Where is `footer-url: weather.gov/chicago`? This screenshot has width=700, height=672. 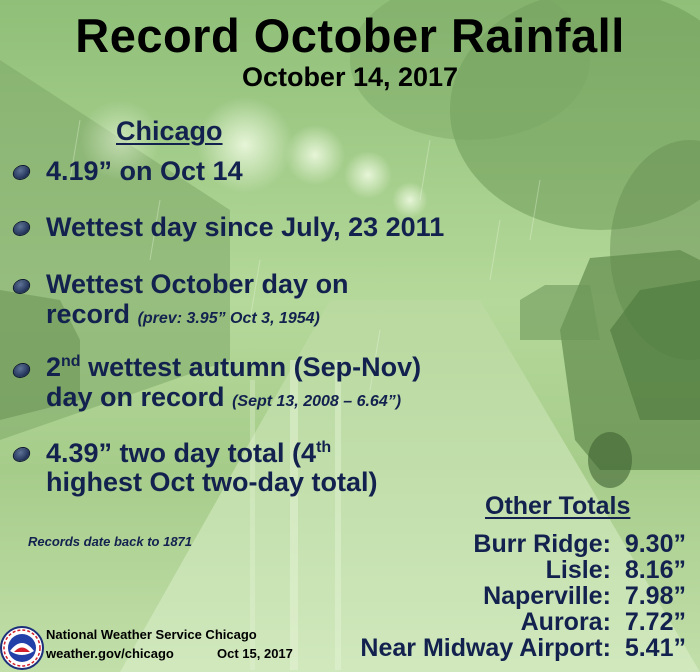 footer-url: weather.gov/chicago is located at coordinates (110, 653).